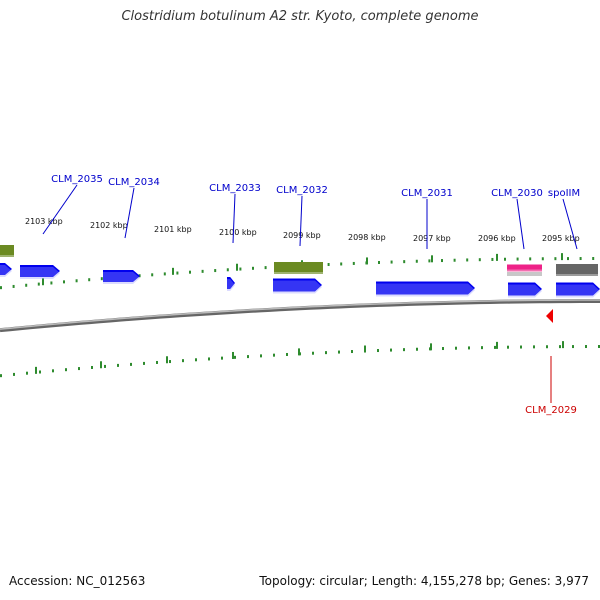 The height and width of the screenshot is (600, 600). Describe the element at coordinates (77, 581) in the screenshot. I see `accession-text: Accession: NC_012563` at that location.